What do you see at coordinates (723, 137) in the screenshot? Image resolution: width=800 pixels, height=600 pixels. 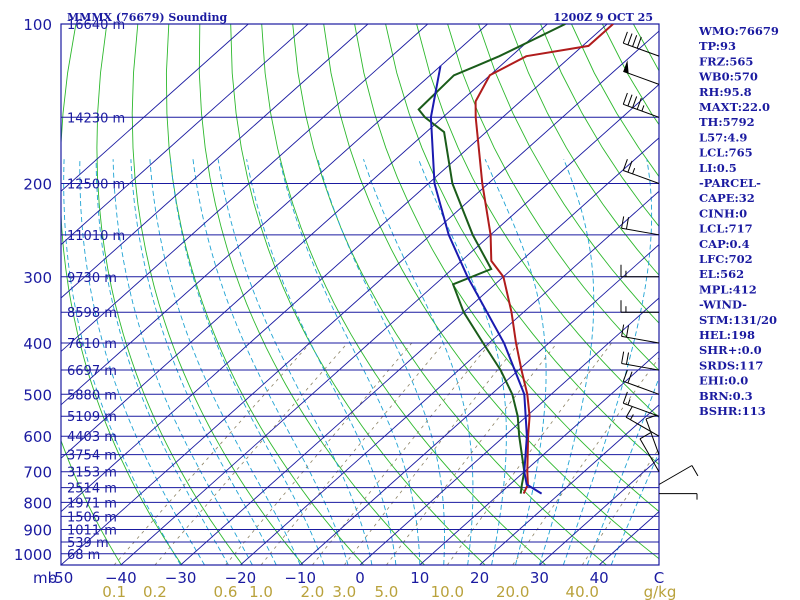 I see `index-value: L57:4.9` at bounding box center [723, 137].